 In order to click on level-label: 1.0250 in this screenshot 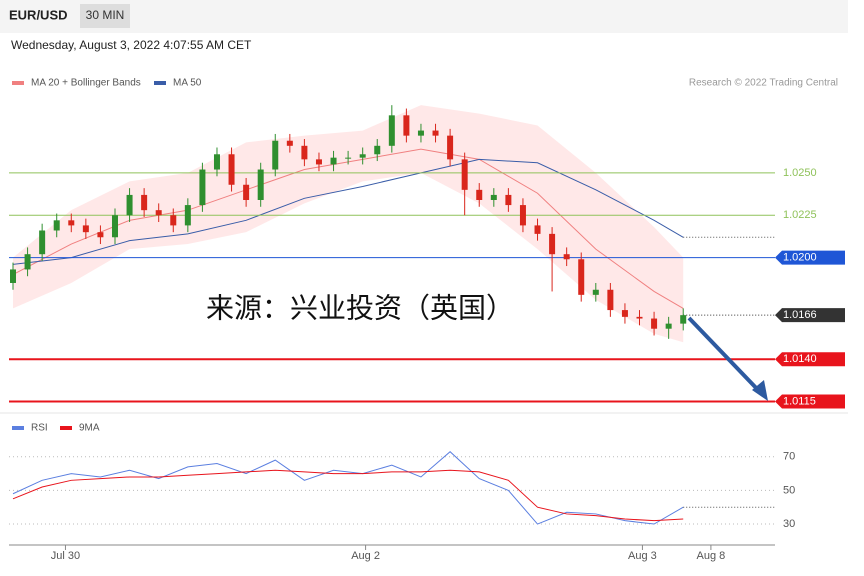, I will do `click(800, 173)`.